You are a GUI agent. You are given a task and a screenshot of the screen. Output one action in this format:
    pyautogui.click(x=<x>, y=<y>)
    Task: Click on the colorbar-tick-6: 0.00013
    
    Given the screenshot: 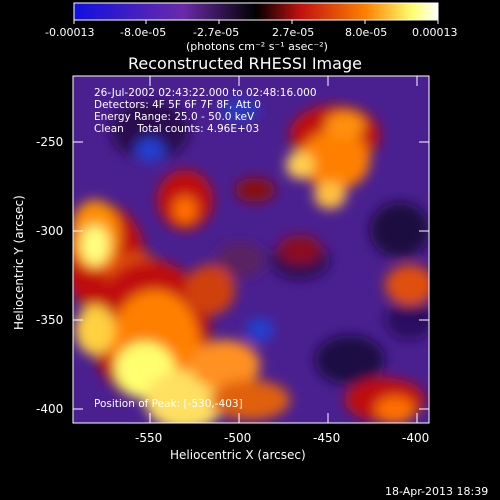 What is the action you would take?
    pyautogui.click(x=435, y=32)
    